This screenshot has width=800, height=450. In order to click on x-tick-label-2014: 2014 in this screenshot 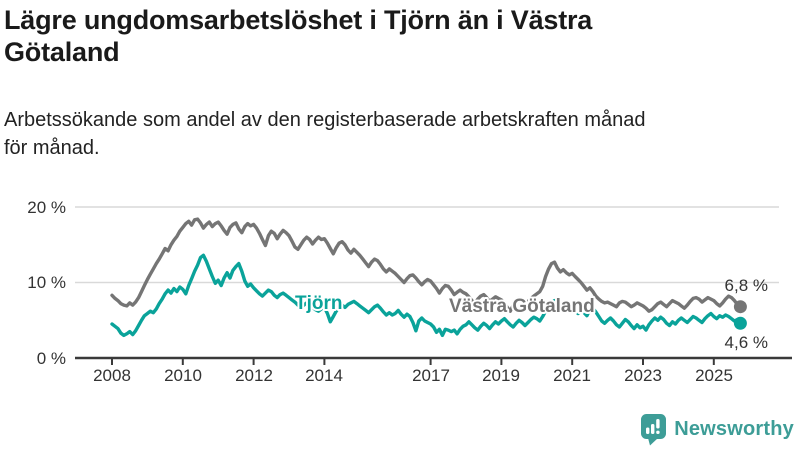, I will do `click(324, 375)`.